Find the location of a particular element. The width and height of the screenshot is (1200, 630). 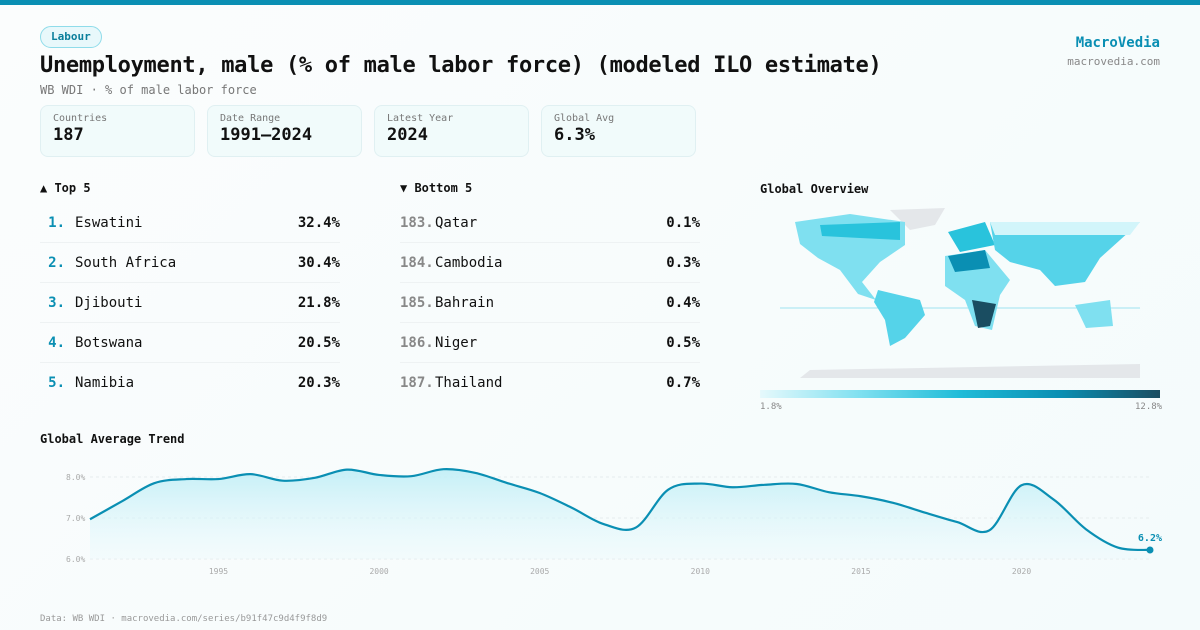

stat-value: 187 is located at coordinates (68, 135).